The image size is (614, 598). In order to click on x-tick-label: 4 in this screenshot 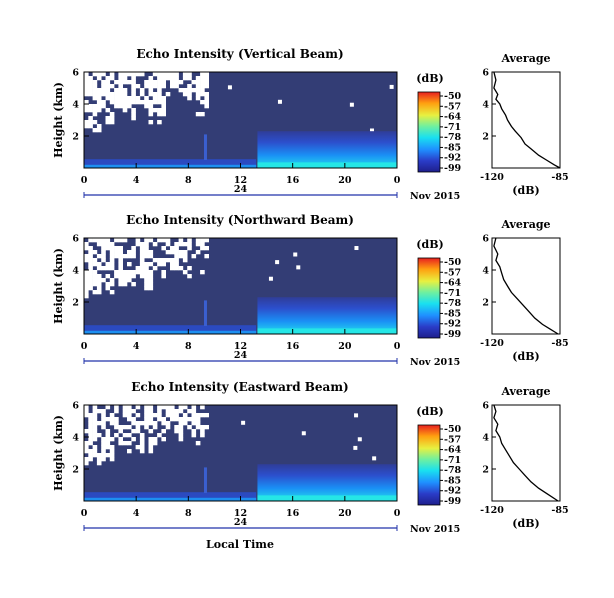, I will do `click(136, 180)`.